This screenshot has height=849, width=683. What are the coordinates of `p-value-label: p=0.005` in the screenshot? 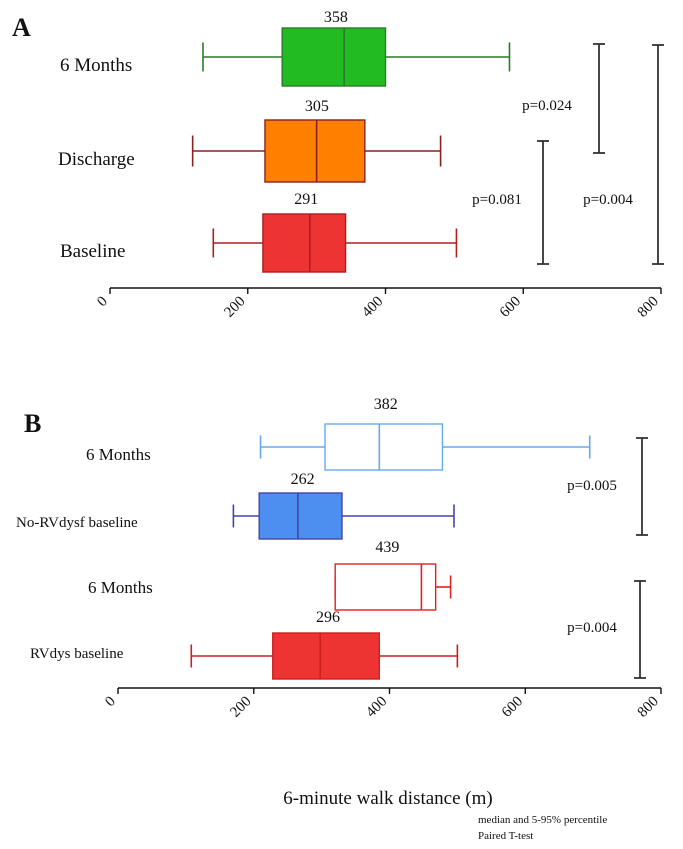 It's located at (592, 486).